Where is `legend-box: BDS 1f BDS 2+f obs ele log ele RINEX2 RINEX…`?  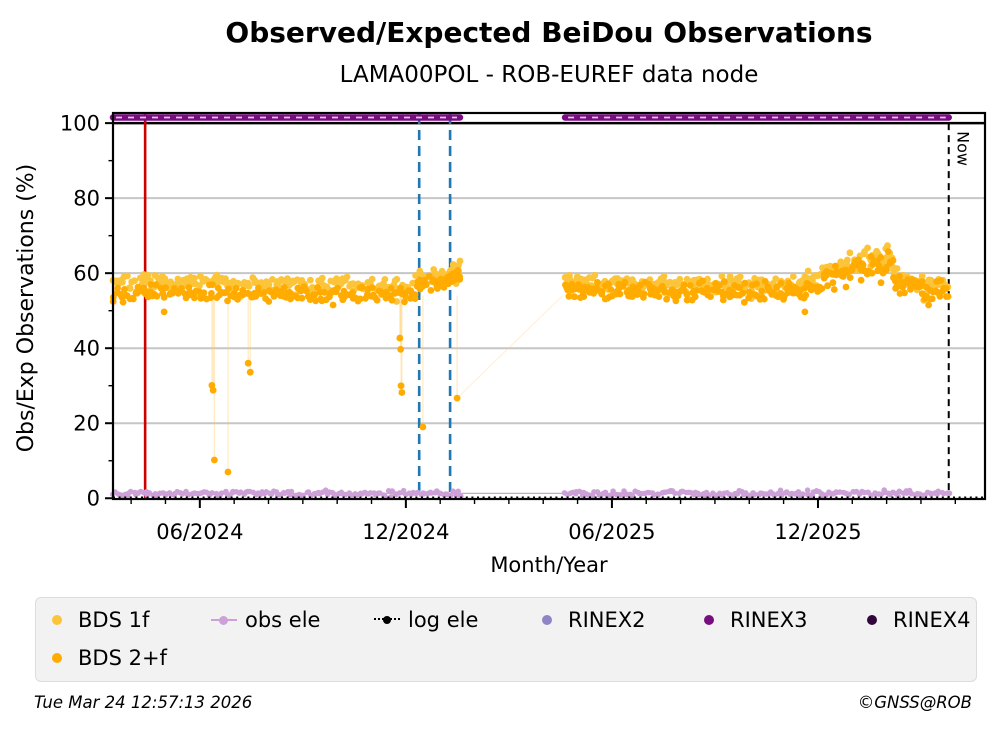 legend-box: BDS 1f BDS 2+f obs ele log ele RINEX2 RINEX… is located at coordinates (506, 639).